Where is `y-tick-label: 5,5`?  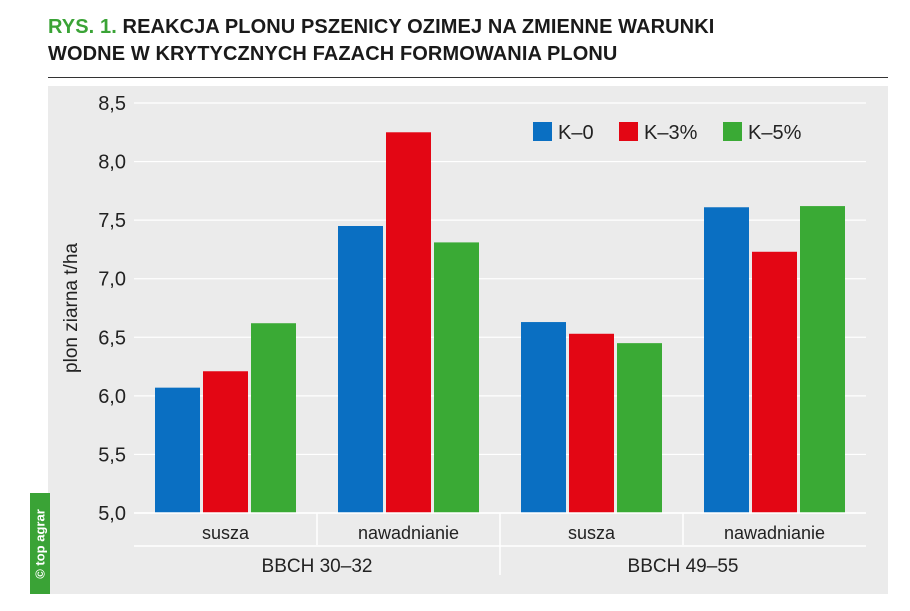 y-tick-label: 5,5 is located at coordinates (112, 455).